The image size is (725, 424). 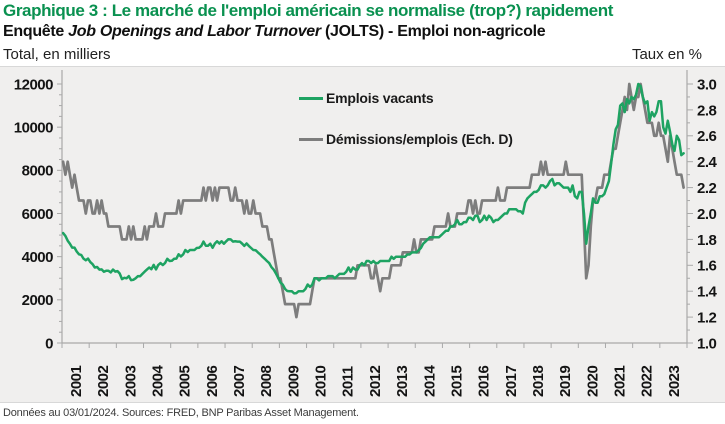 What do you see at coordinates (707, 214) in the screenshot?
I see `right-tick-label: 2.0` at bounding box center [707, 214].